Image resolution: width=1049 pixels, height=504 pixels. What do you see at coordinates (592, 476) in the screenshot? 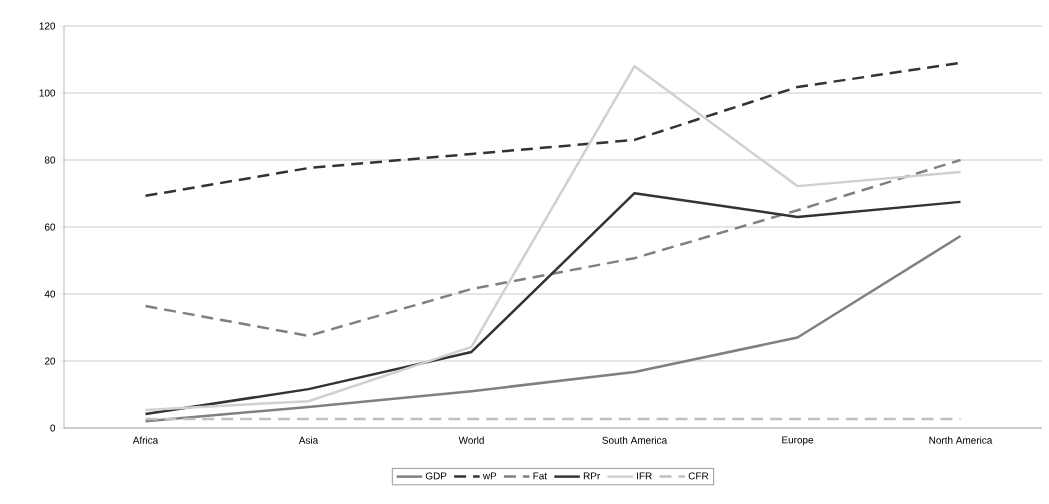
I see `legend-label: RPr` at bounding box center [592, 476].